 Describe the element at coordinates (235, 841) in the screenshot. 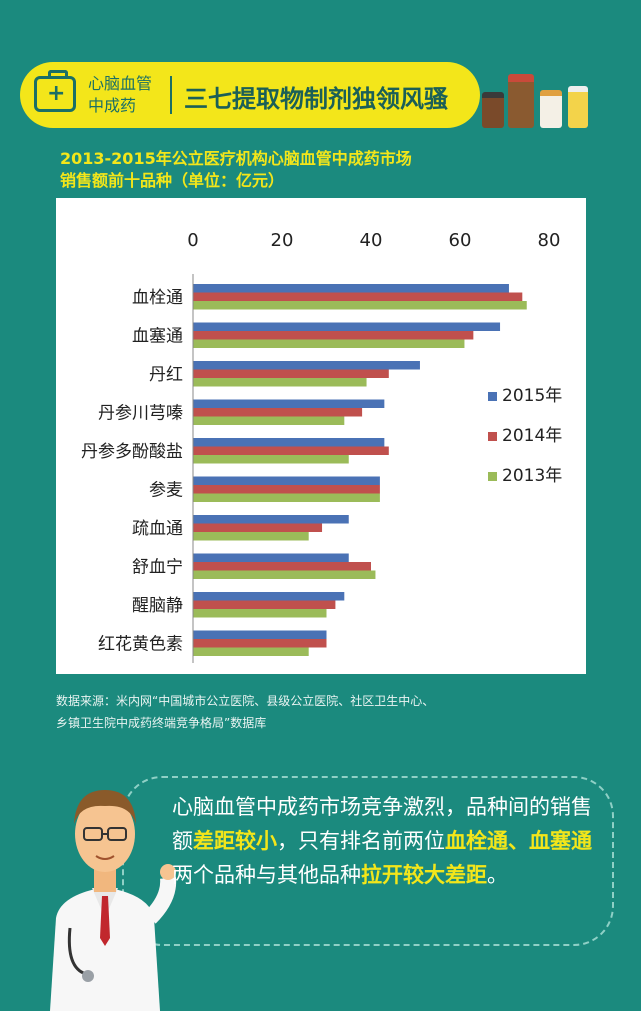

I see `note-seg2: 差距较小` at that location.